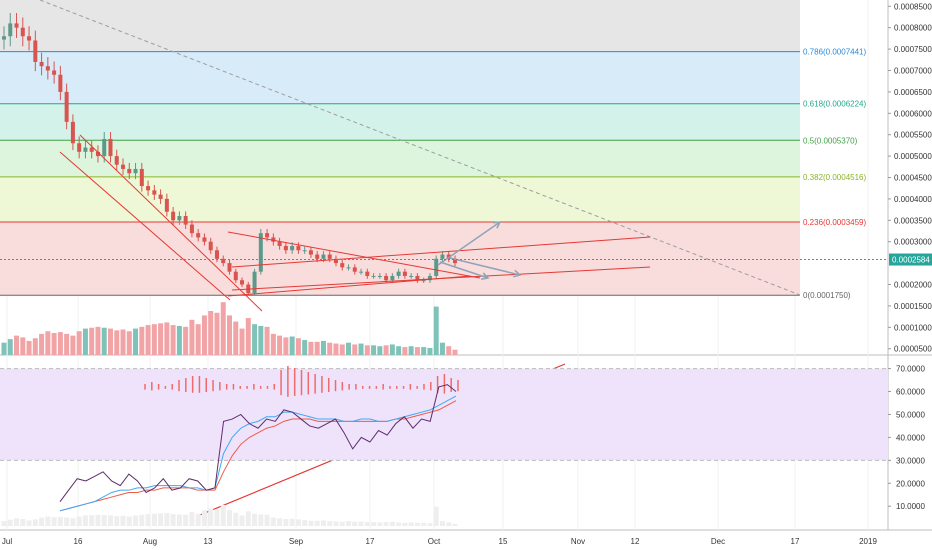 The width and height of the screenshot is (932, 550). I want to click on fib-level-label: 0.382(0.0004516), so click(835, 177).